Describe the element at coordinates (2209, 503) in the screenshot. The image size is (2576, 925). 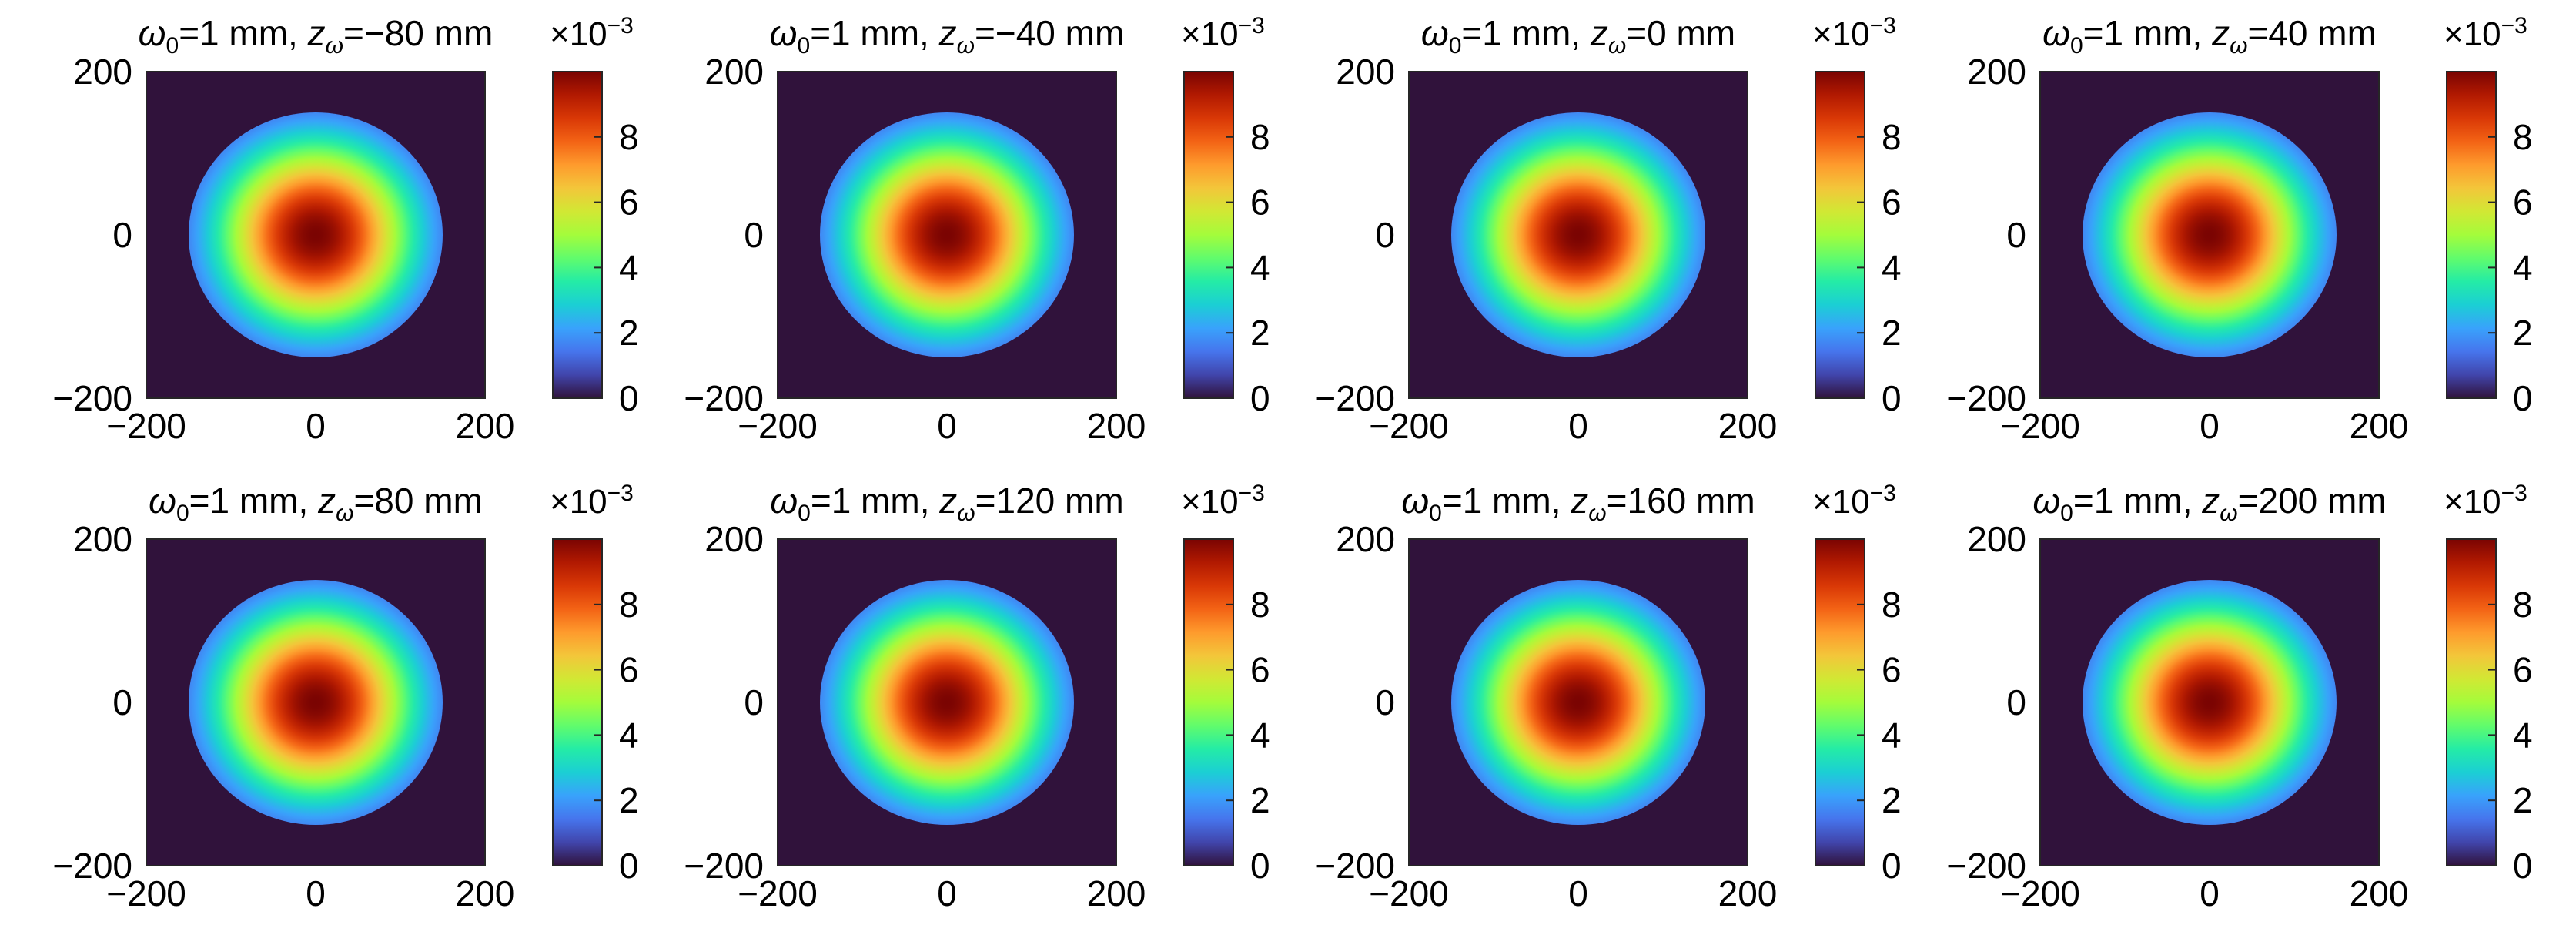
I see `panel-title: ω0=1 mm, zω=200 mm` at that location.